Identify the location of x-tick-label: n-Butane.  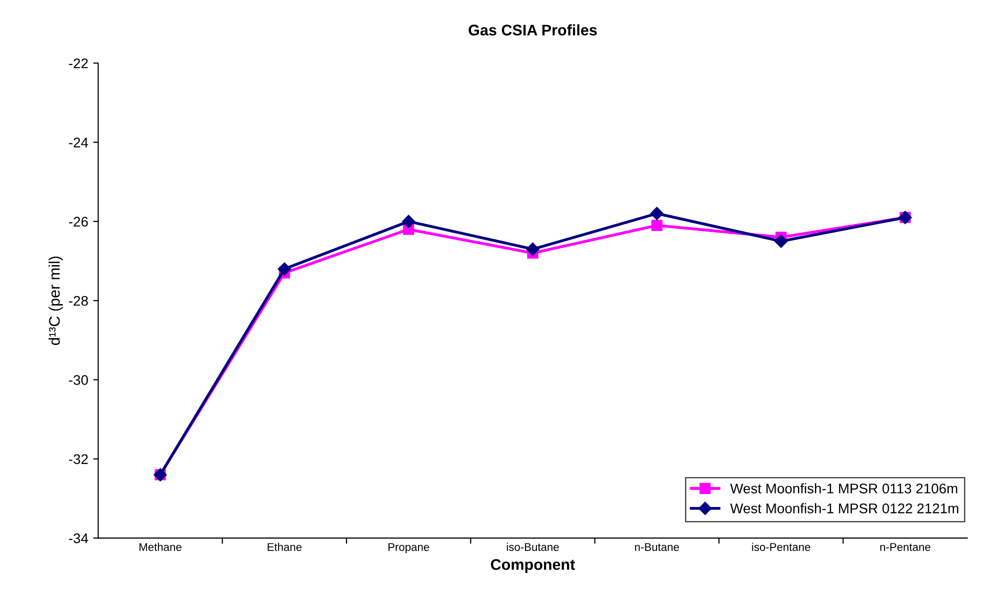
(657, 547).